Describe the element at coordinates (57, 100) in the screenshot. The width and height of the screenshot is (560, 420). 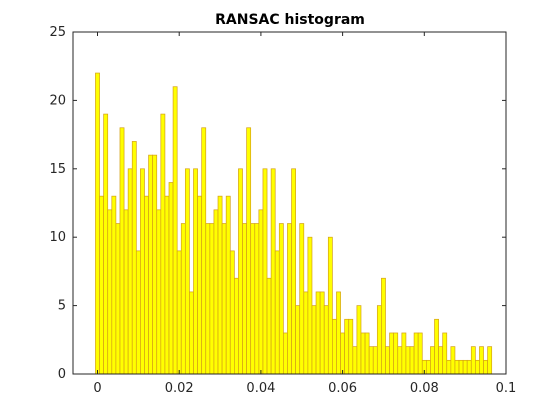
I see `y-tick-label: 20` at that location.